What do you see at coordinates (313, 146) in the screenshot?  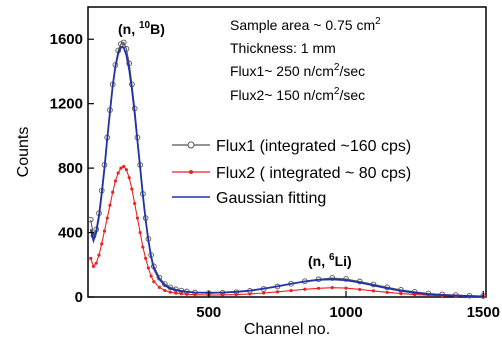 I see `legend-label-flux1: Flux1 (integrated ~160 cps)` at bounding box center [313, 146].